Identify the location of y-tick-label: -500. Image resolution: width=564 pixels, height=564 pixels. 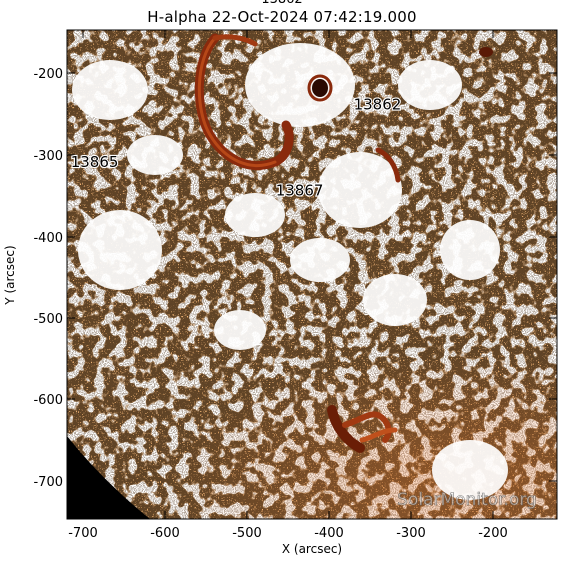
(48, 319).